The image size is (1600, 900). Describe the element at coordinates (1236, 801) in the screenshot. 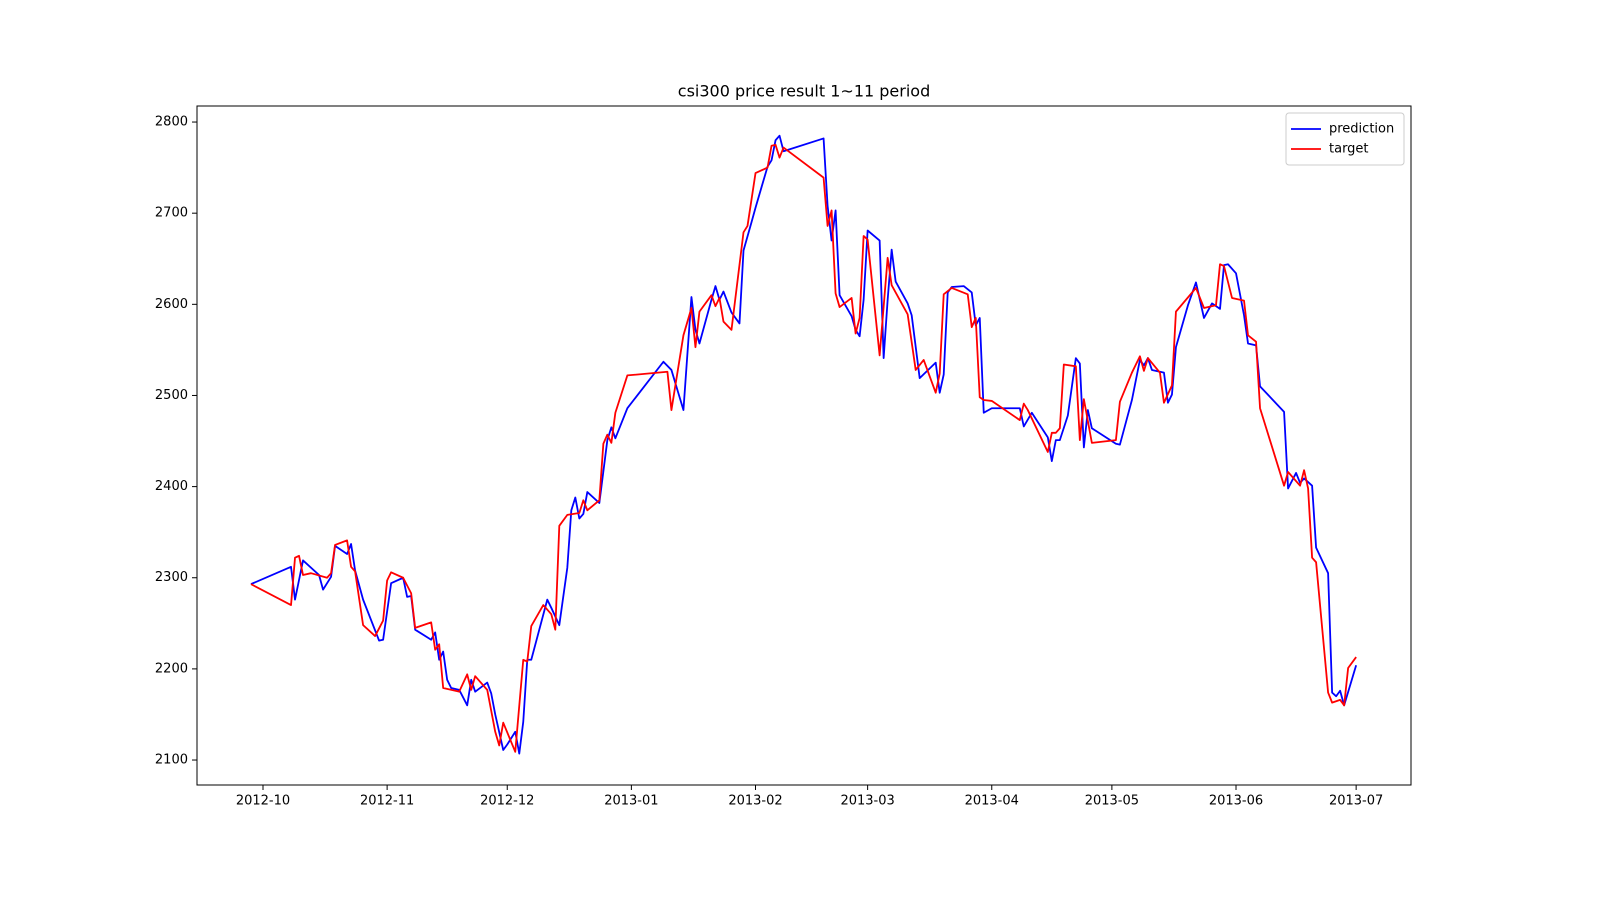

I see `x-tick-label: 2013-06` at that location.